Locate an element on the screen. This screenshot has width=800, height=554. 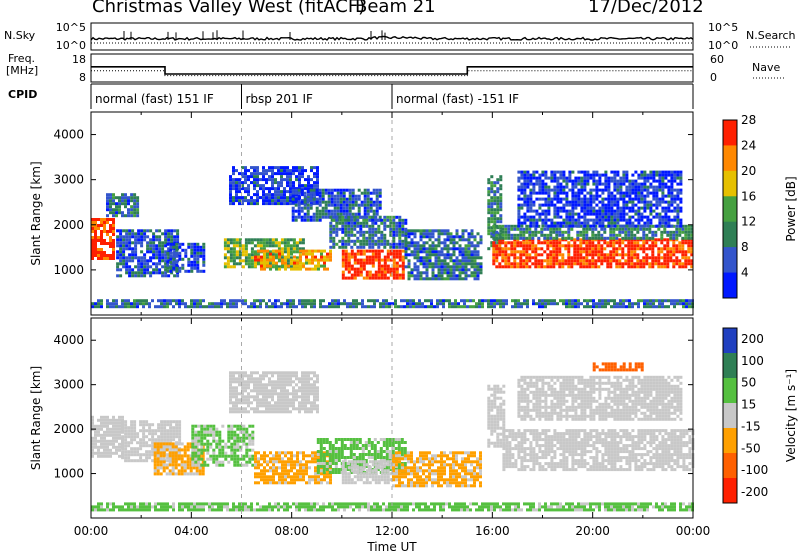
freq-label-line2: [MHz] is located at coordinates (22, 70).